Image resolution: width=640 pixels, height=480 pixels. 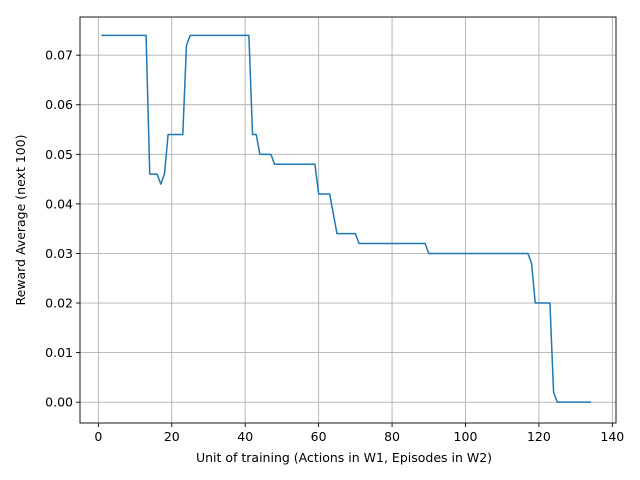 I want to click on x-tick-label: 40, so click(x=245, y=436).